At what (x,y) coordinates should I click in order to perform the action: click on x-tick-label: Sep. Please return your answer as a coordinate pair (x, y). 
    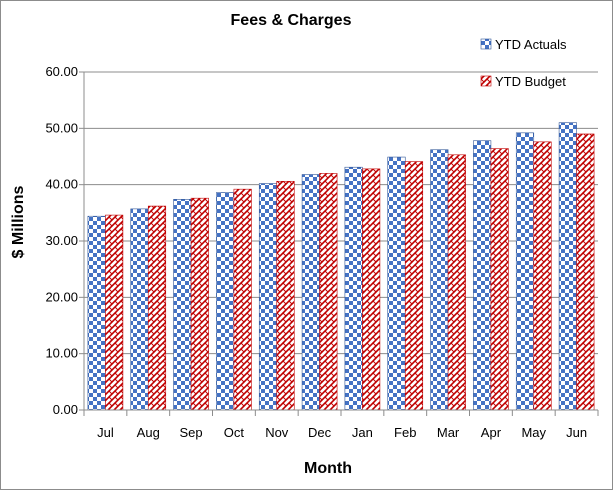
    Looking at the image, I should click on (191, 432).